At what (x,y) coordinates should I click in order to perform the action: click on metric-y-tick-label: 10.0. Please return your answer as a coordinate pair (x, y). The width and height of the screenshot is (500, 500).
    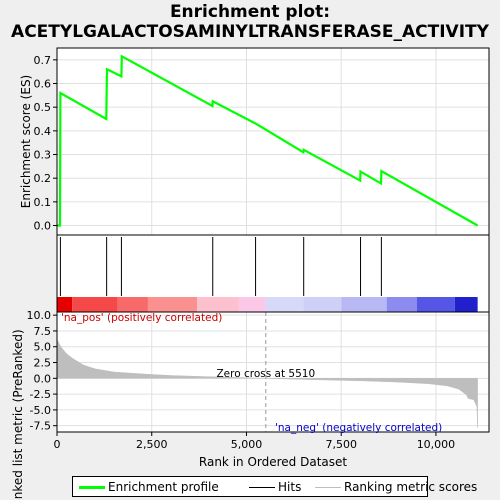
    Looking at the image, I should click on (39, 315).